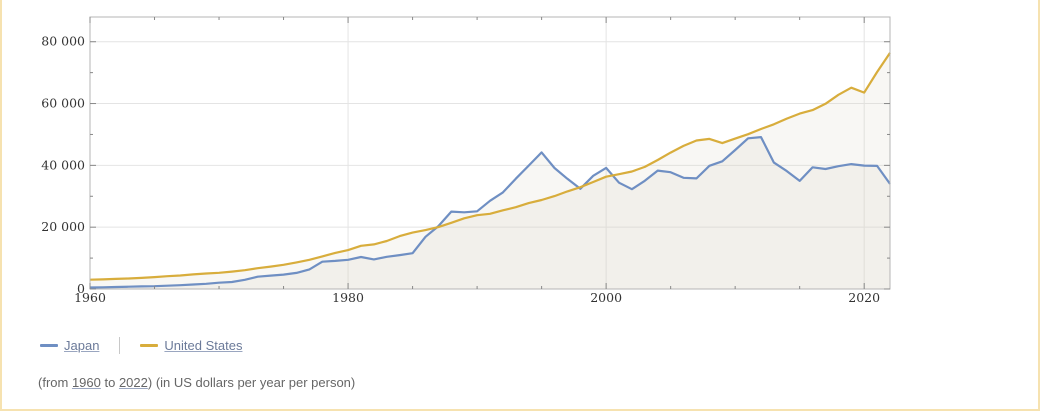 Image resolution: width=1040 pixels, height=413 pixels. What do you see at coordinates (63, 226) in the screenshot?
I see `y-tick-label: 20 000` at bounding box center [63, 226].